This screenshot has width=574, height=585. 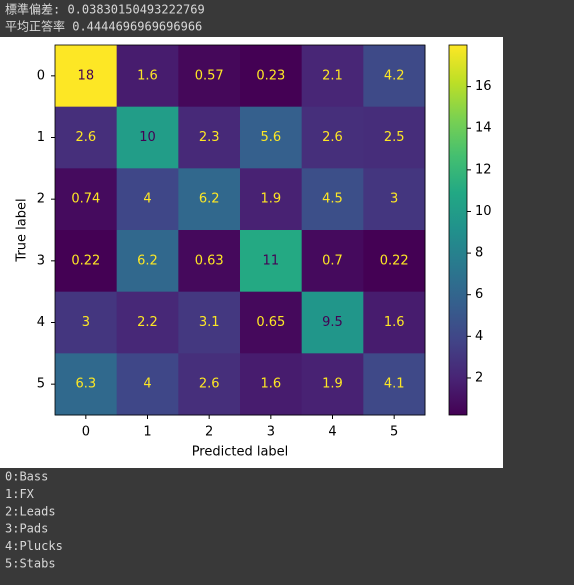 I want to click on colorbar-tick-label: 4, so click(x=479, y=336).